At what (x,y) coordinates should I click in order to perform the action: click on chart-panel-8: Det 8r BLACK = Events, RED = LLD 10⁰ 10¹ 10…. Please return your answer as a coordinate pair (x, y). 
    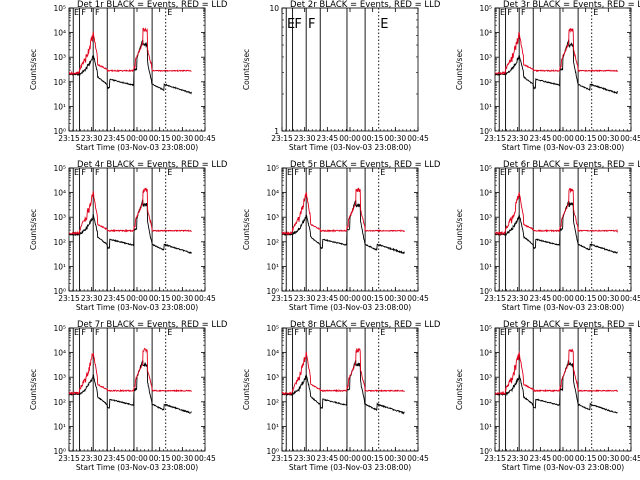
    Looking at the image, I should click on (341, 396).